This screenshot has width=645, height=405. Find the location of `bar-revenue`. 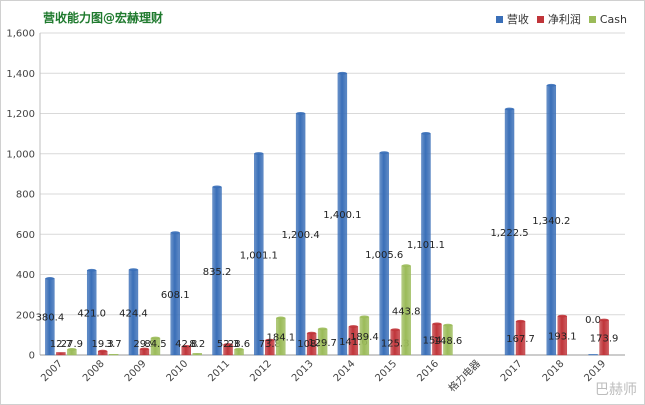

bar-revenue is located at coordinates (593, 355).